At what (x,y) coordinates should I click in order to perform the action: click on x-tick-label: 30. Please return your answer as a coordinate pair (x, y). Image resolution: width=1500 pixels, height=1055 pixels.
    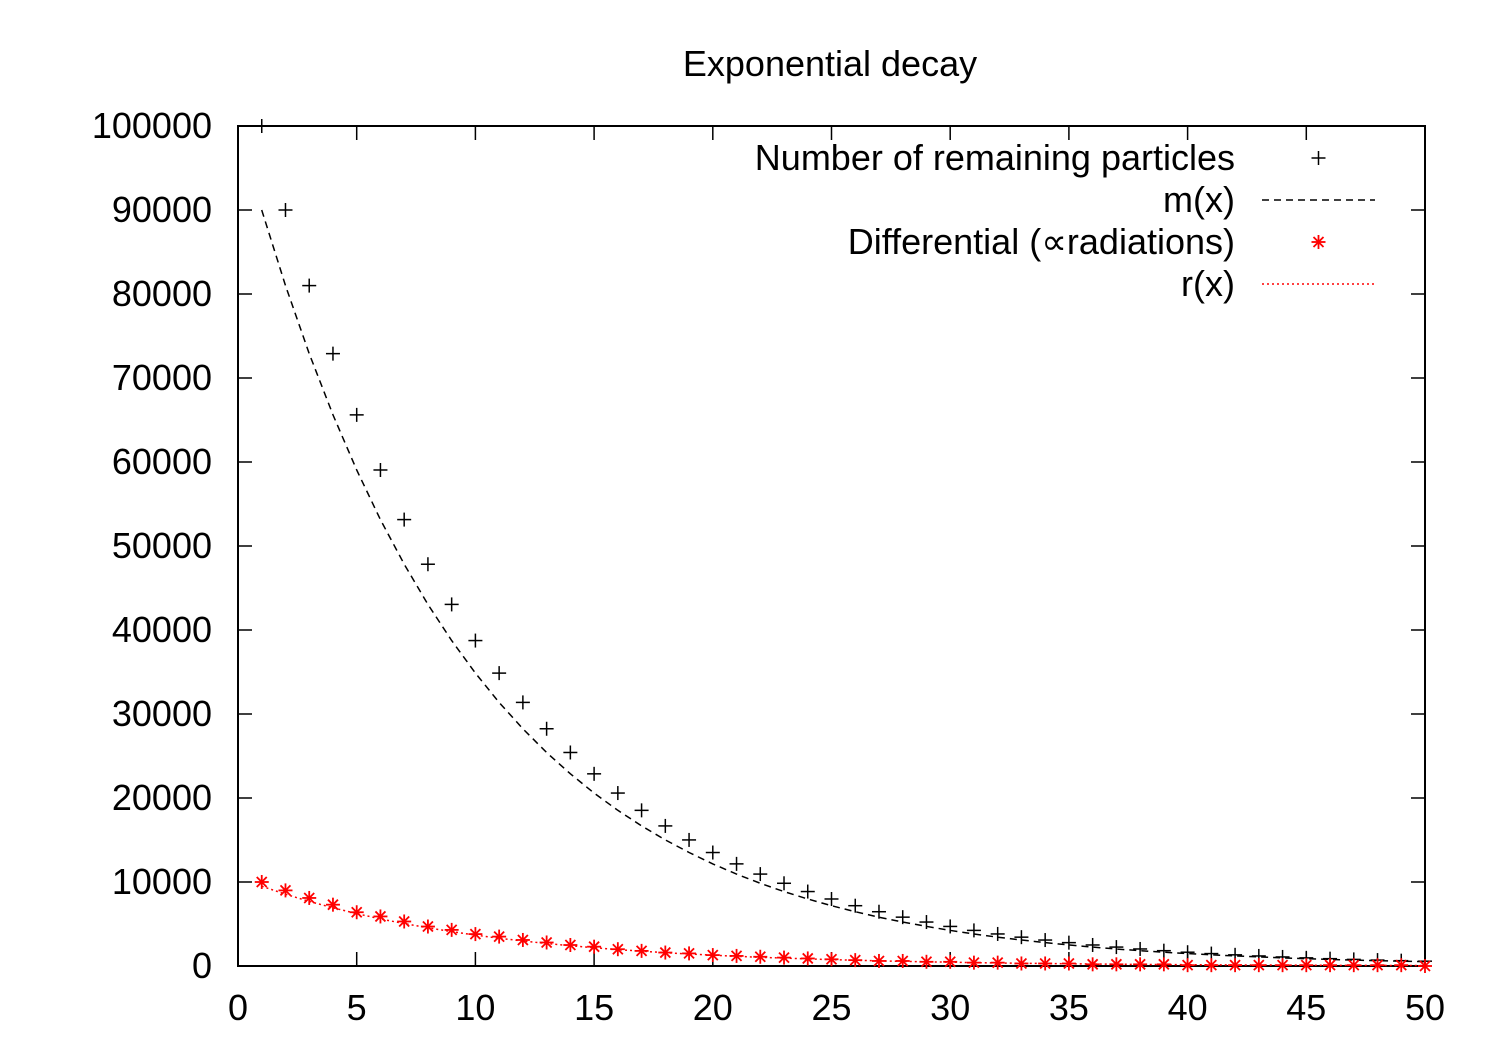
    Looking at the image, I should click on (950, 1007).